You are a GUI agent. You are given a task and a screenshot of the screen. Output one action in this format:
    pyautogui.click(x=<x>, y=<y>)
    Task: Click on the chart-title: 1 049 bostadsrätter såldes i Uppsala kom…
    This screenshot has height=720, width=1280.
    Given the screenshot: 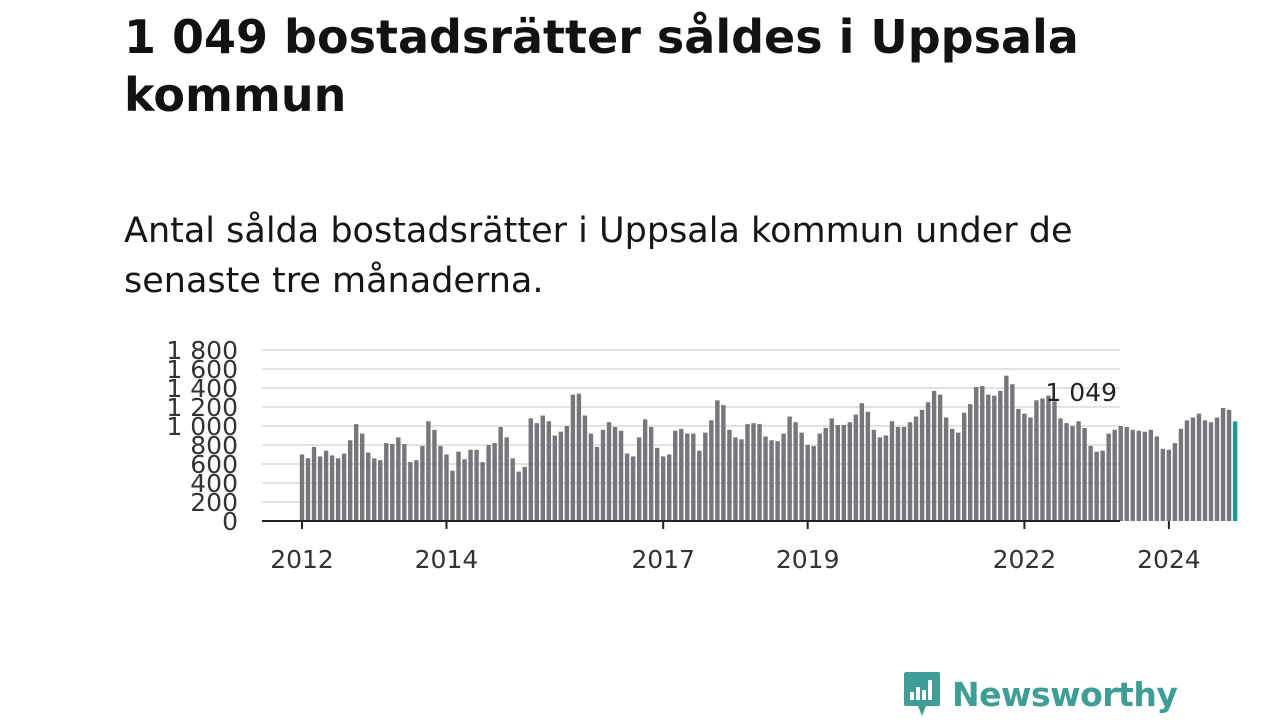 What is the action you would take?
    pyautogui.click(x=601, y=66)
    